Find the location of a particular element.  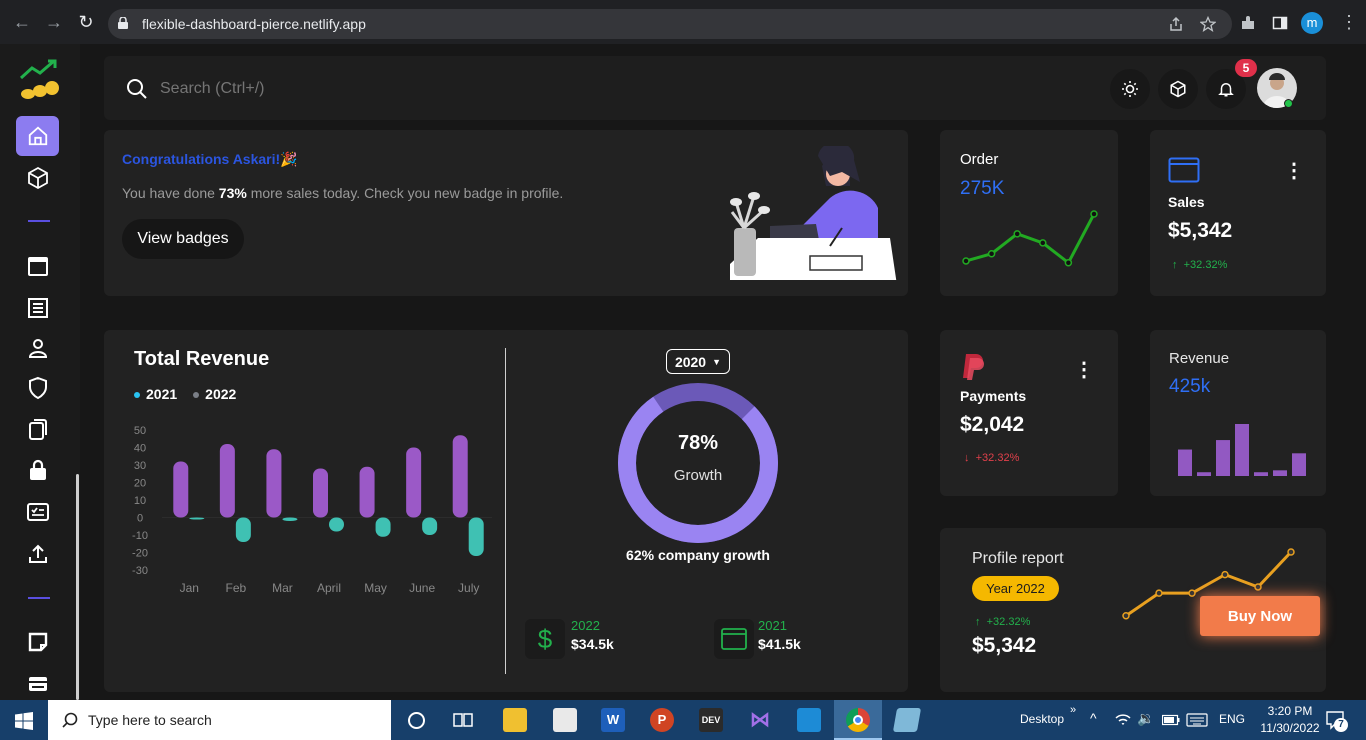

summary-year-2022: 2022 is located at coordinates (585, 625).